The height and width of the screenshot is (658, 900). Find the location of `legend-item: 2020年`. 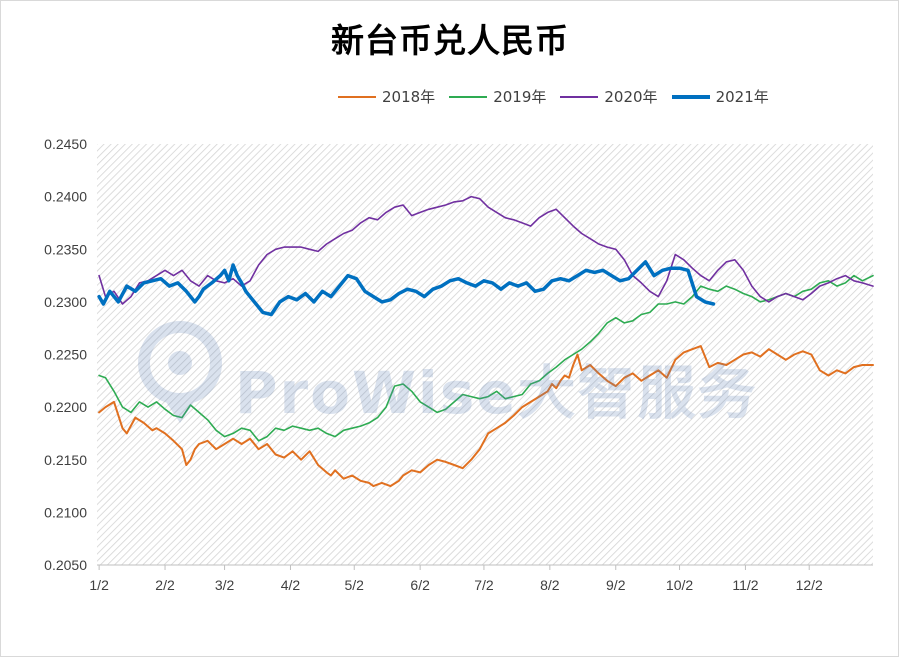

legend-item: 2020年 is located at coordinates (609, 96).